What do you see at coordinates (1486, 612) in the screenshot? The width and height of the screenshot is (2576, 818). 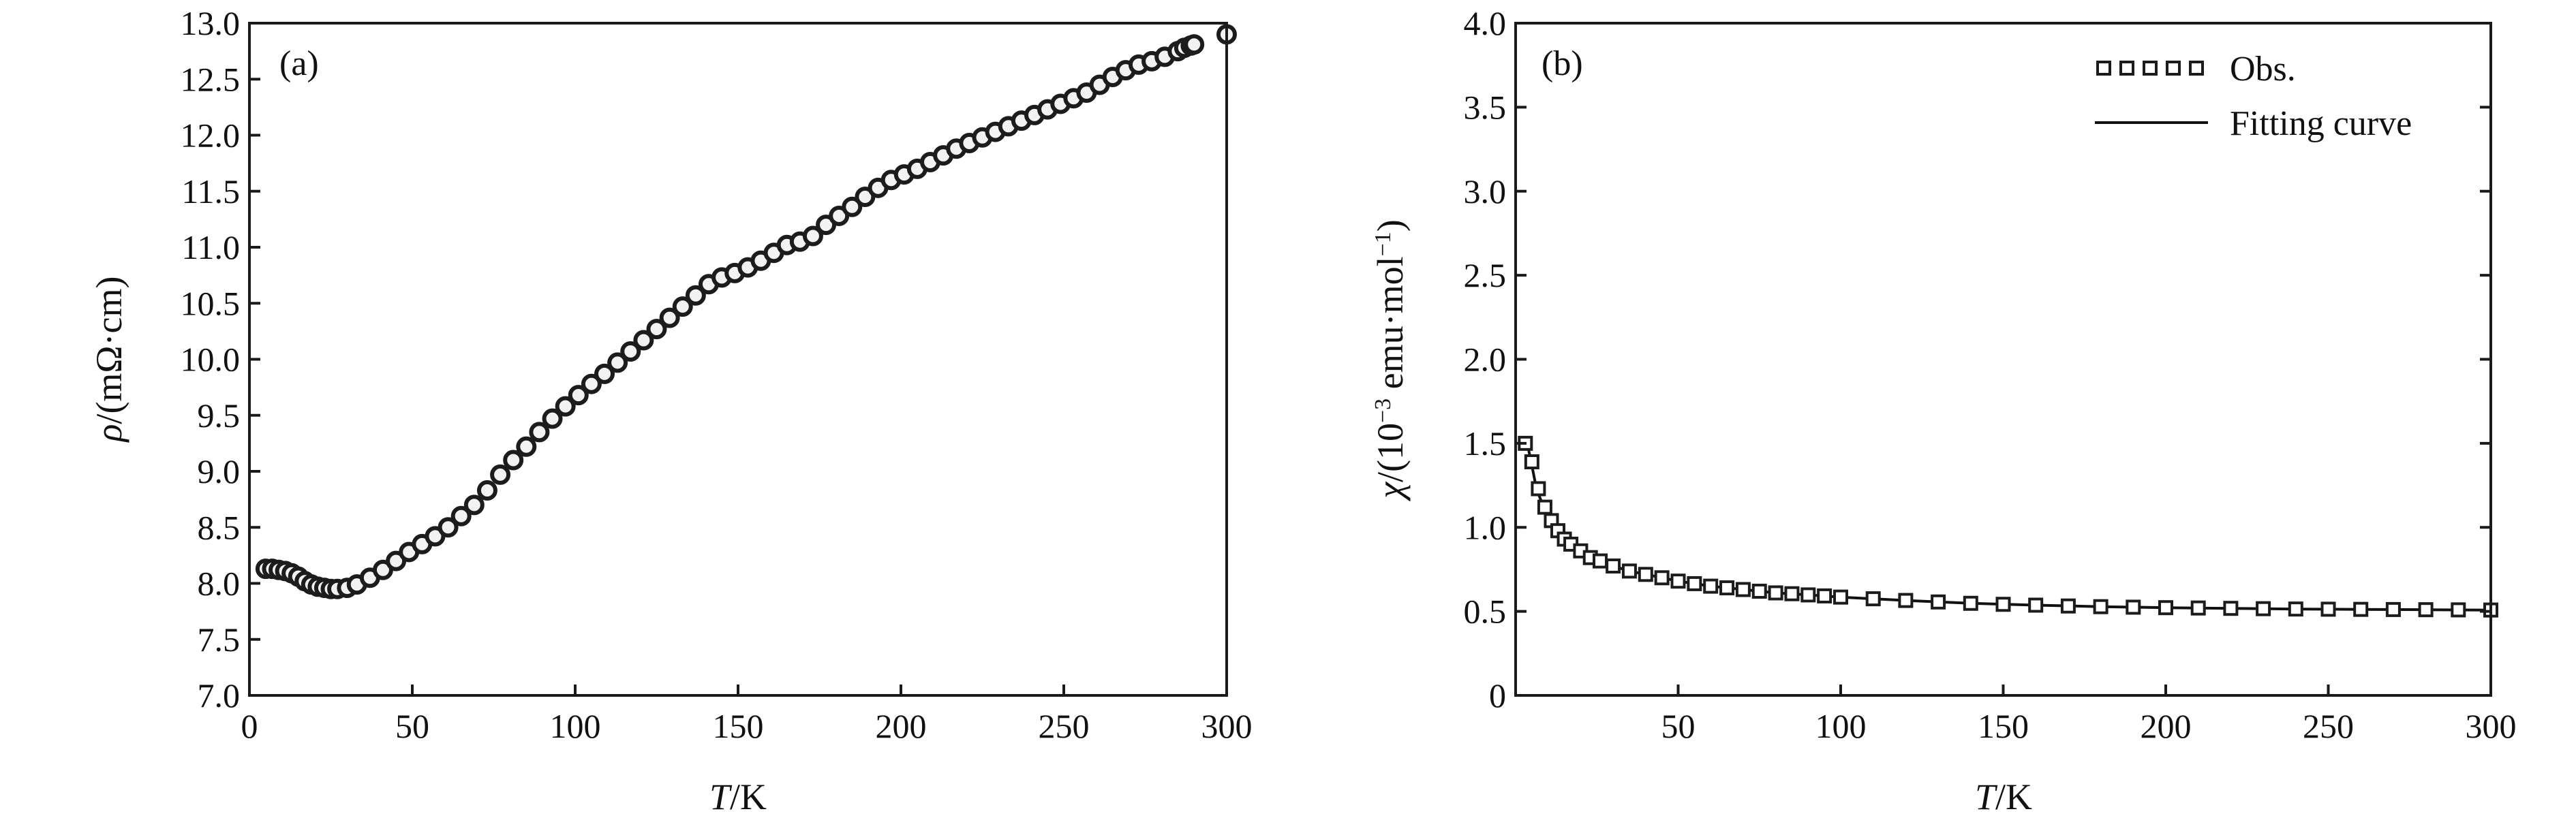 I see `panel-b-y-tick-label: 0.5` at bounding box center [1486, 612].